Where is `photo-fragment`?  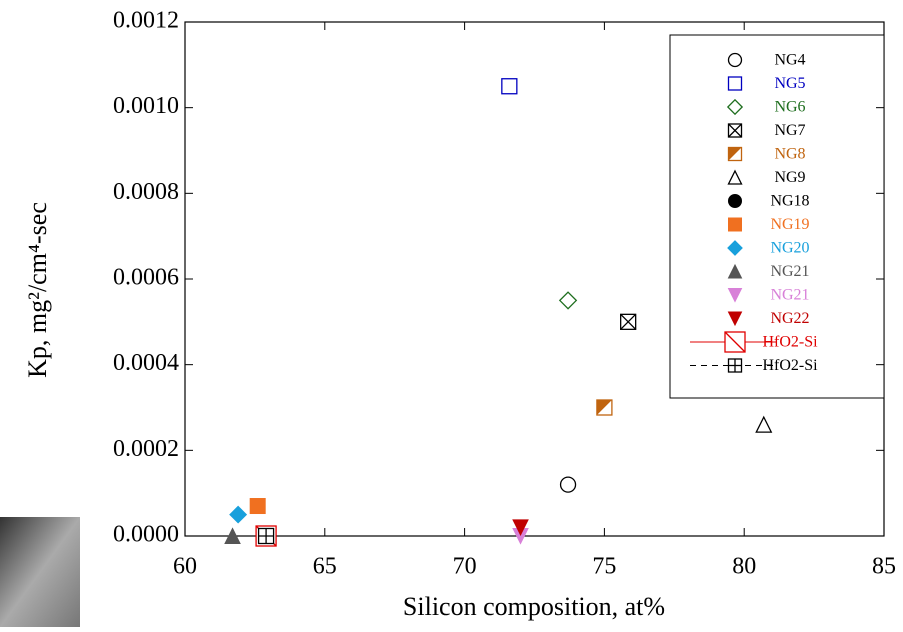
photo-fragment is located at coordinates (40, 572).